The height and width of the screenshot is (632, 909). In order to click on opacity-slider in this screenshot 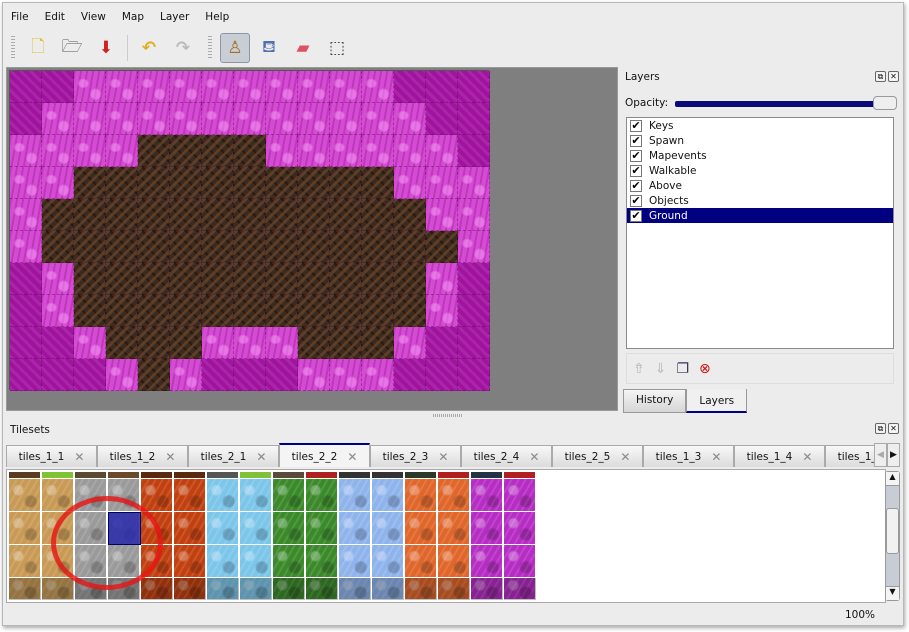, I will do `click(786, 103)`.